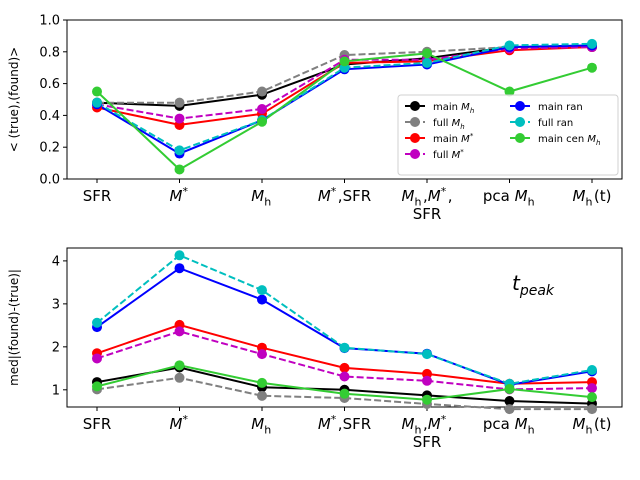 The image size is (640, 480). Describe the element at coordinates (560, 107) in the screenshot. I see `legend-label: main ran` at that location.